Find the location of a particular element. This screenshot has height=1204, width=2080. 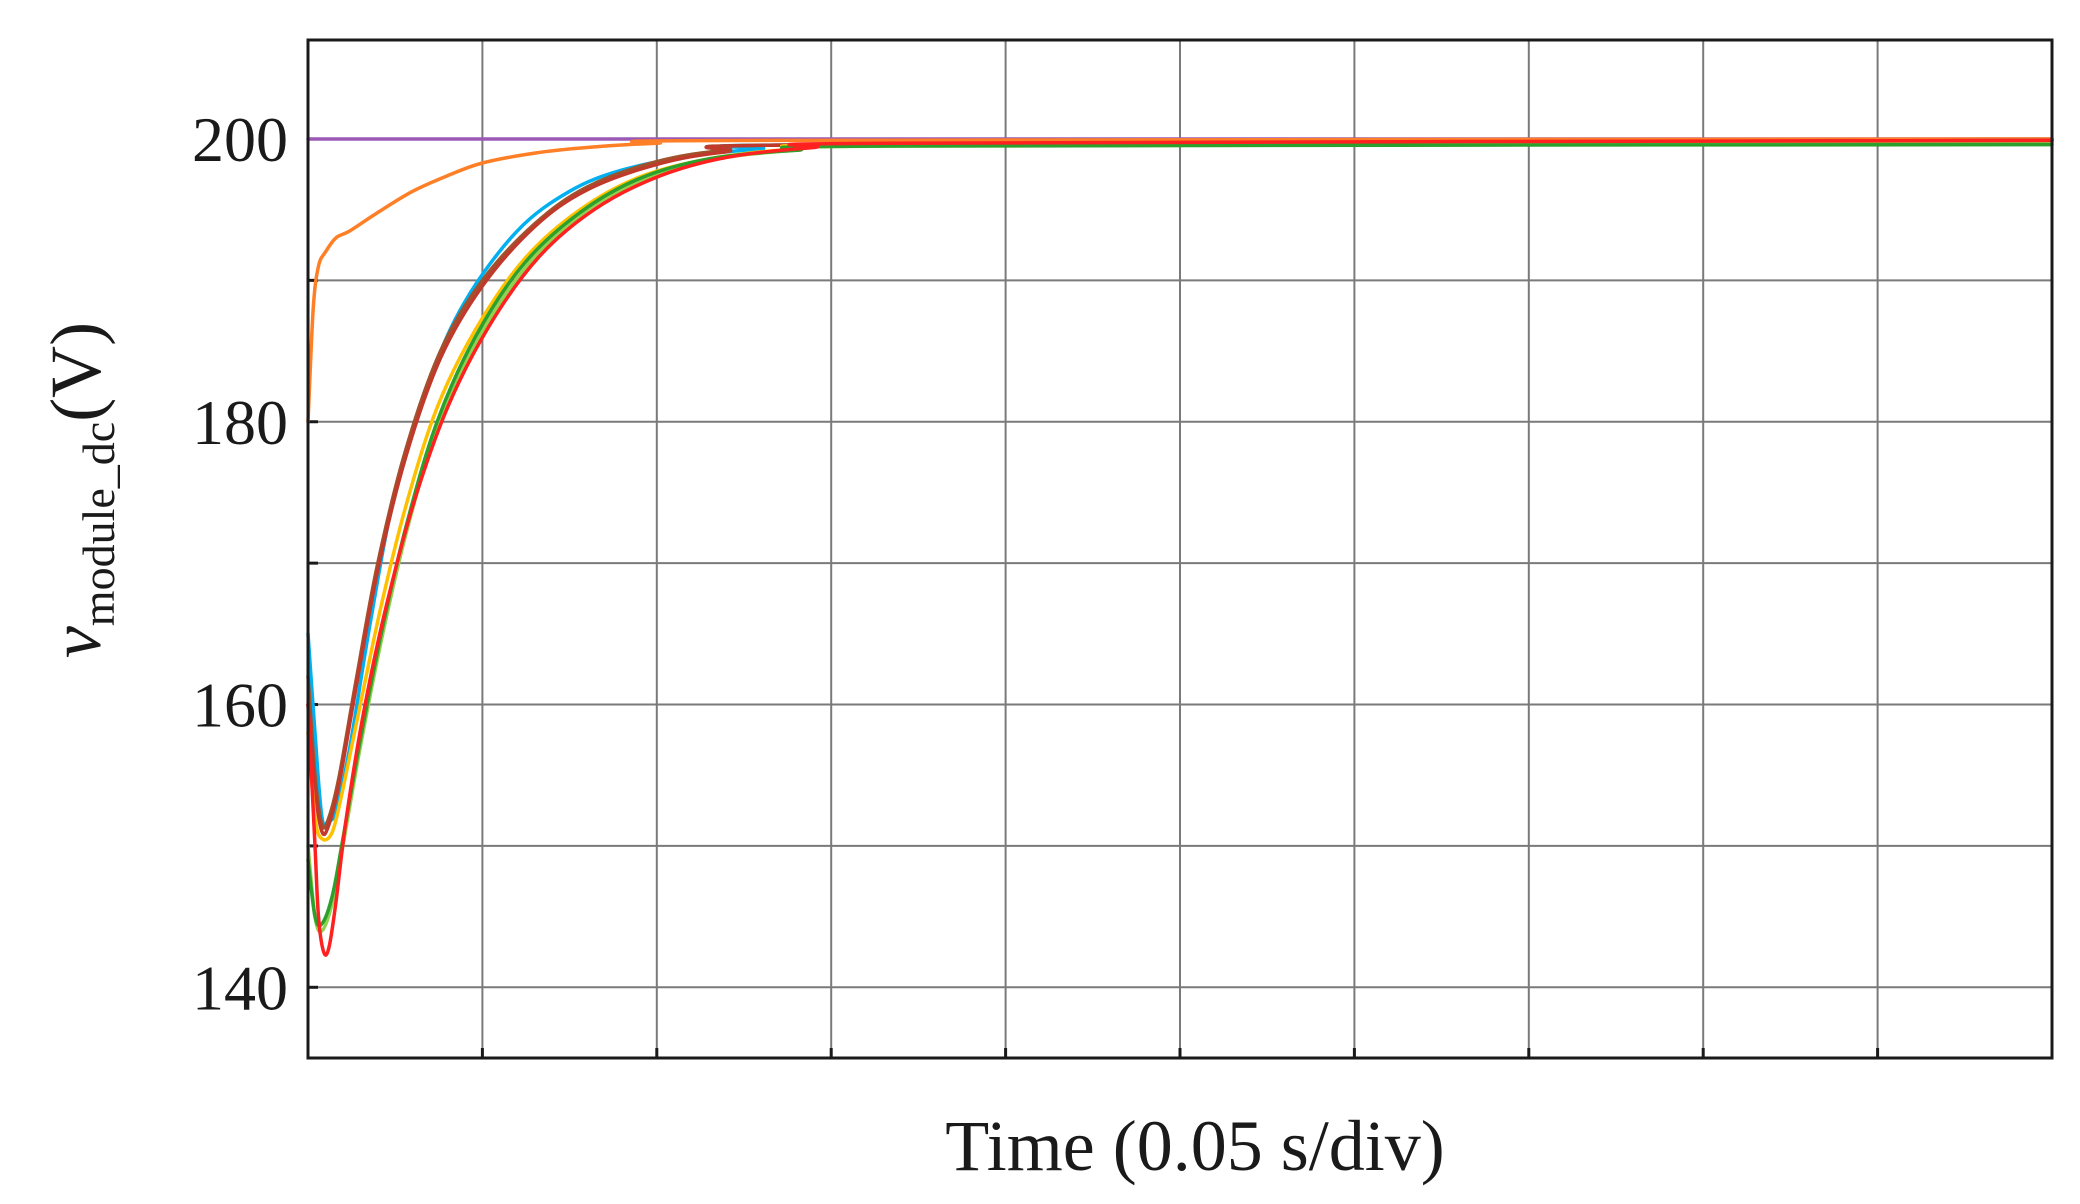

y-tick-label: 160 is located at coordinates (240, 705).